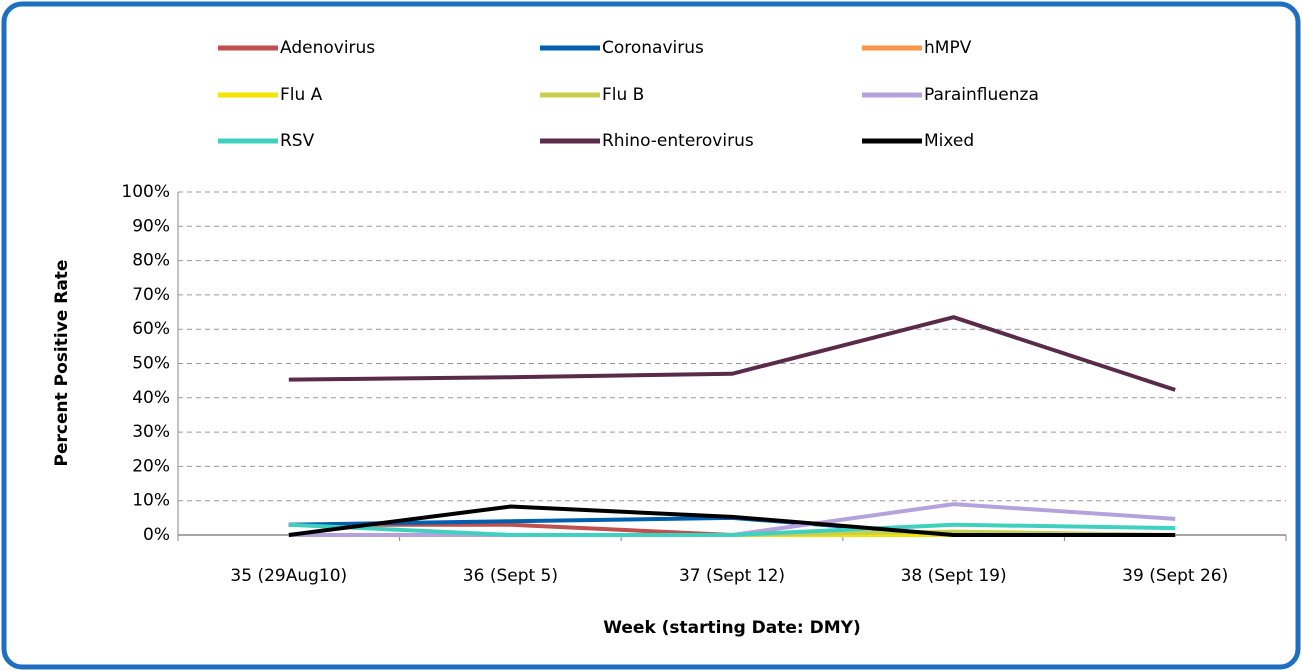 The image size is (1302, 671). Describe the element at coordinates (151, 466) in the screenshot. I see `y-tick-label: 20%` at that location.